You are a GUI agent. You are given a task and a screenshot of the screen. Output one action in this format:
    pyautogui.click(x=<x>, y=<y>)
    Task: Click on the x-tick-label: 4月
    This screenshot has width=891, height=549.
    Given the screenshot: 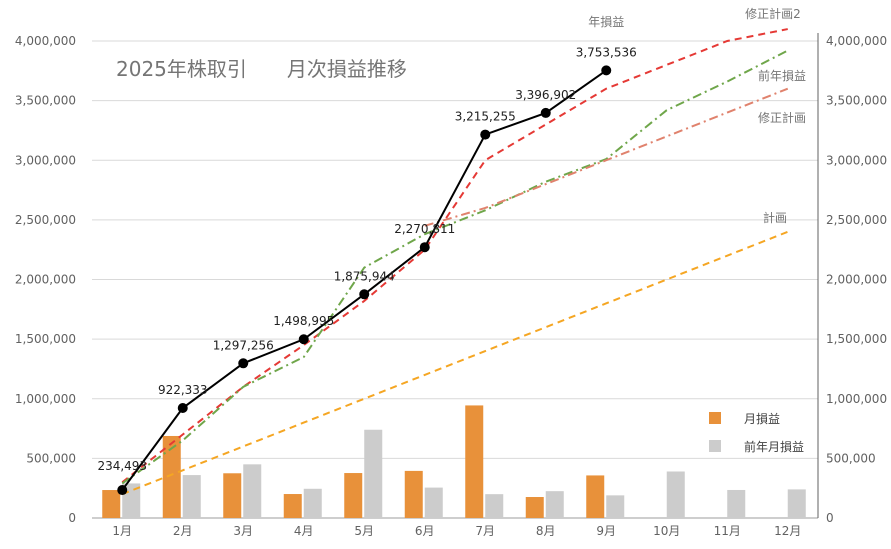 What is the action you would take?
    pyautogui.click(x=304, y=531)
    